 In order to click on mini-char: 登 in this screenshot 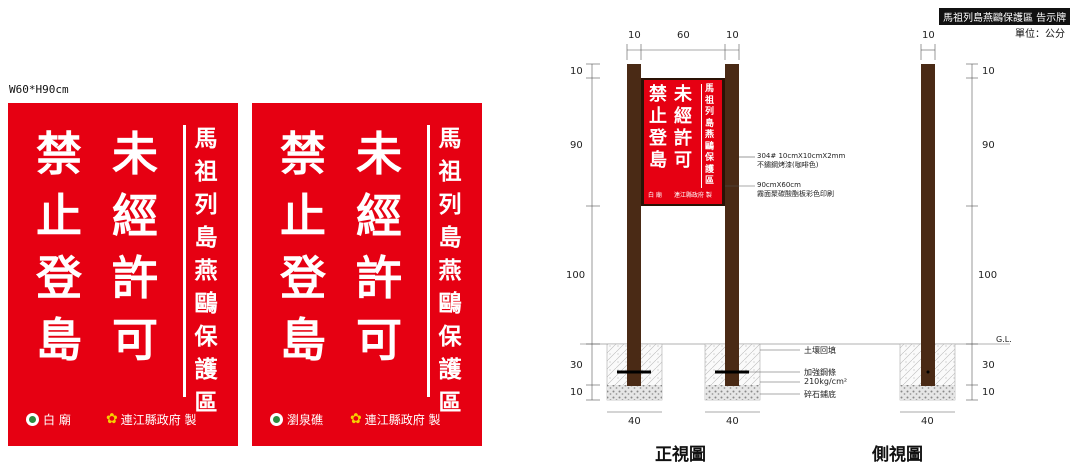, I will do `click(658, 138)`.